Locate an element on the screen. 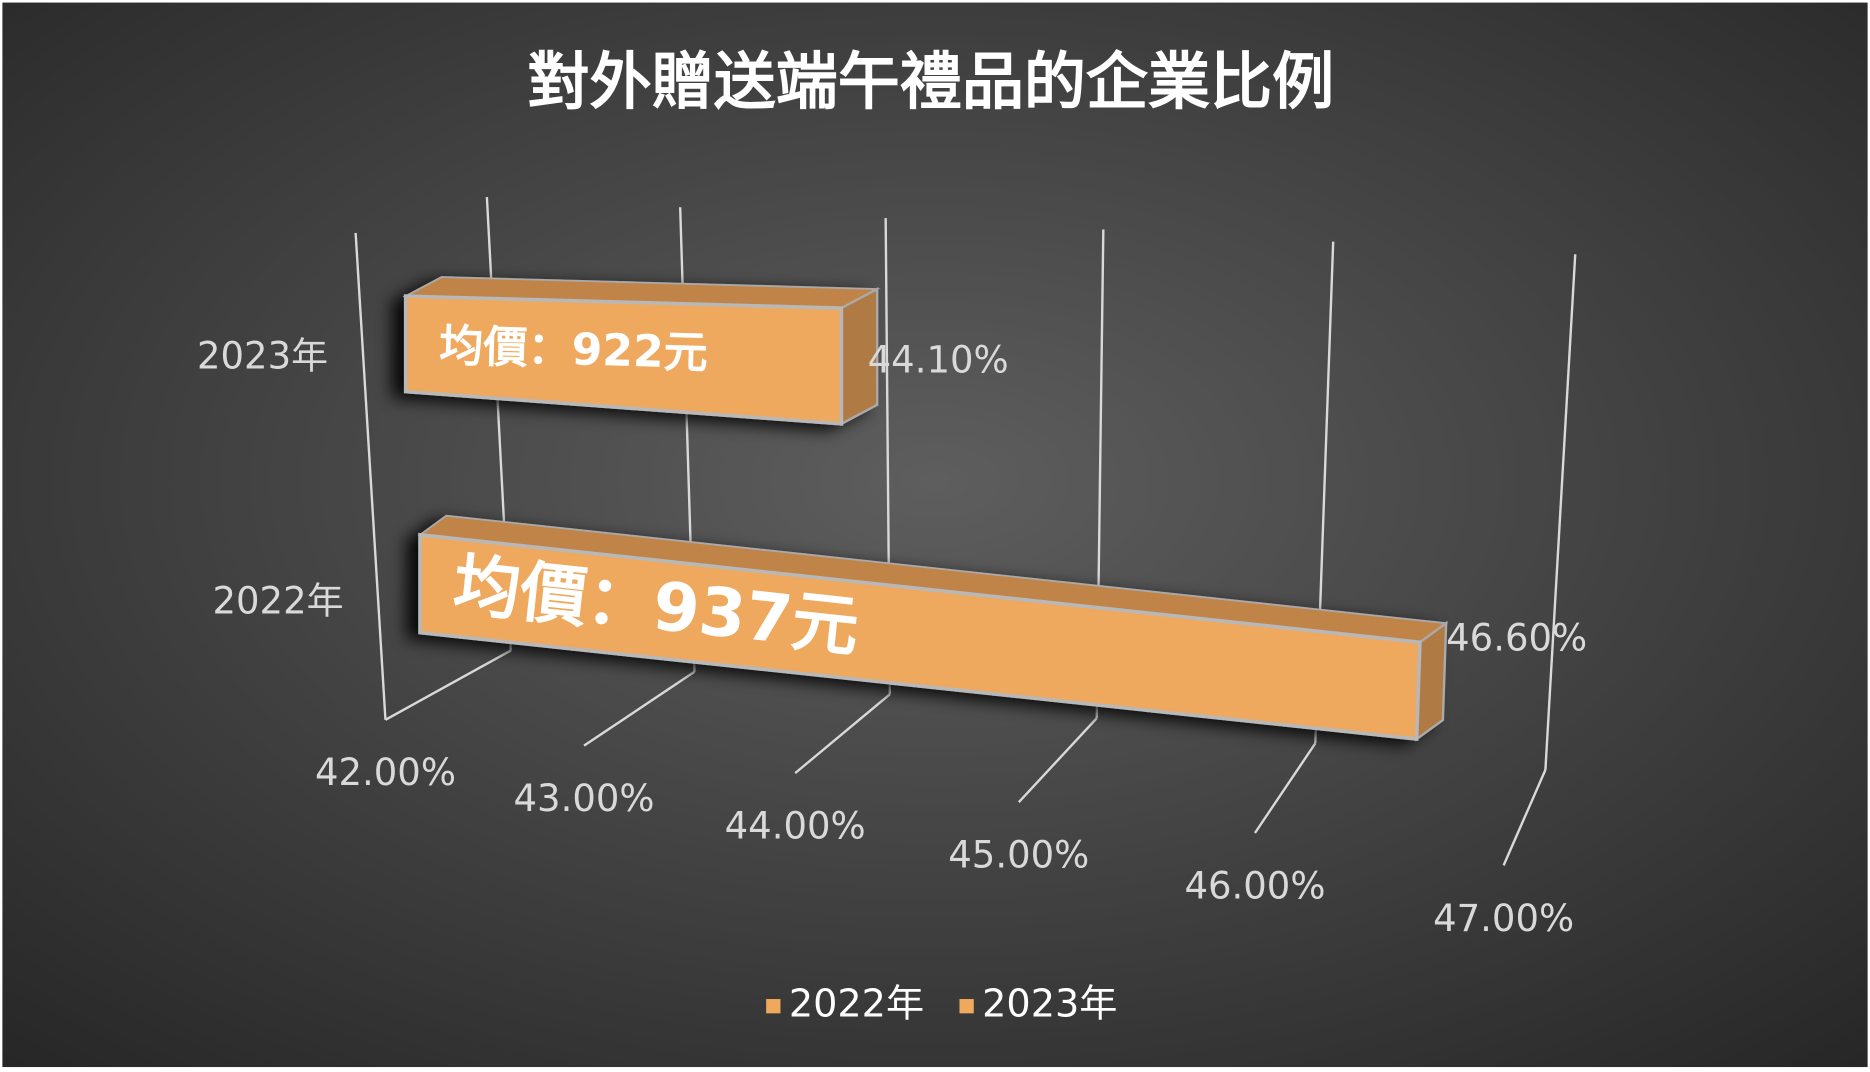  y-tick-label: 2022年 is located at coordinates (277, 600).